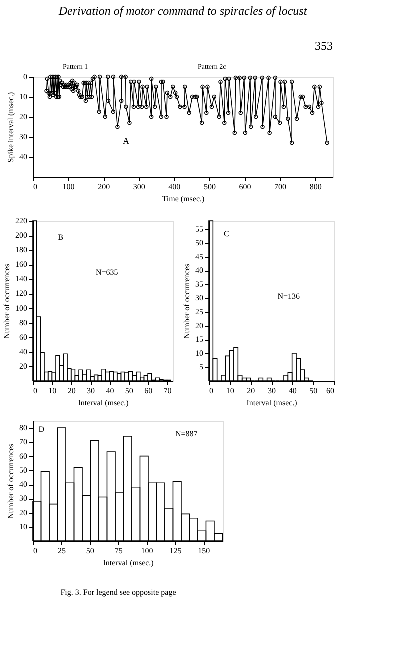 The width and height of the screenshot is (394, 645). What do you see at coordinates (183, 11) in the screenshot?
I see `chart-title: Derivation of motor command to spiracles of locust` at bounding box center [183, 11].